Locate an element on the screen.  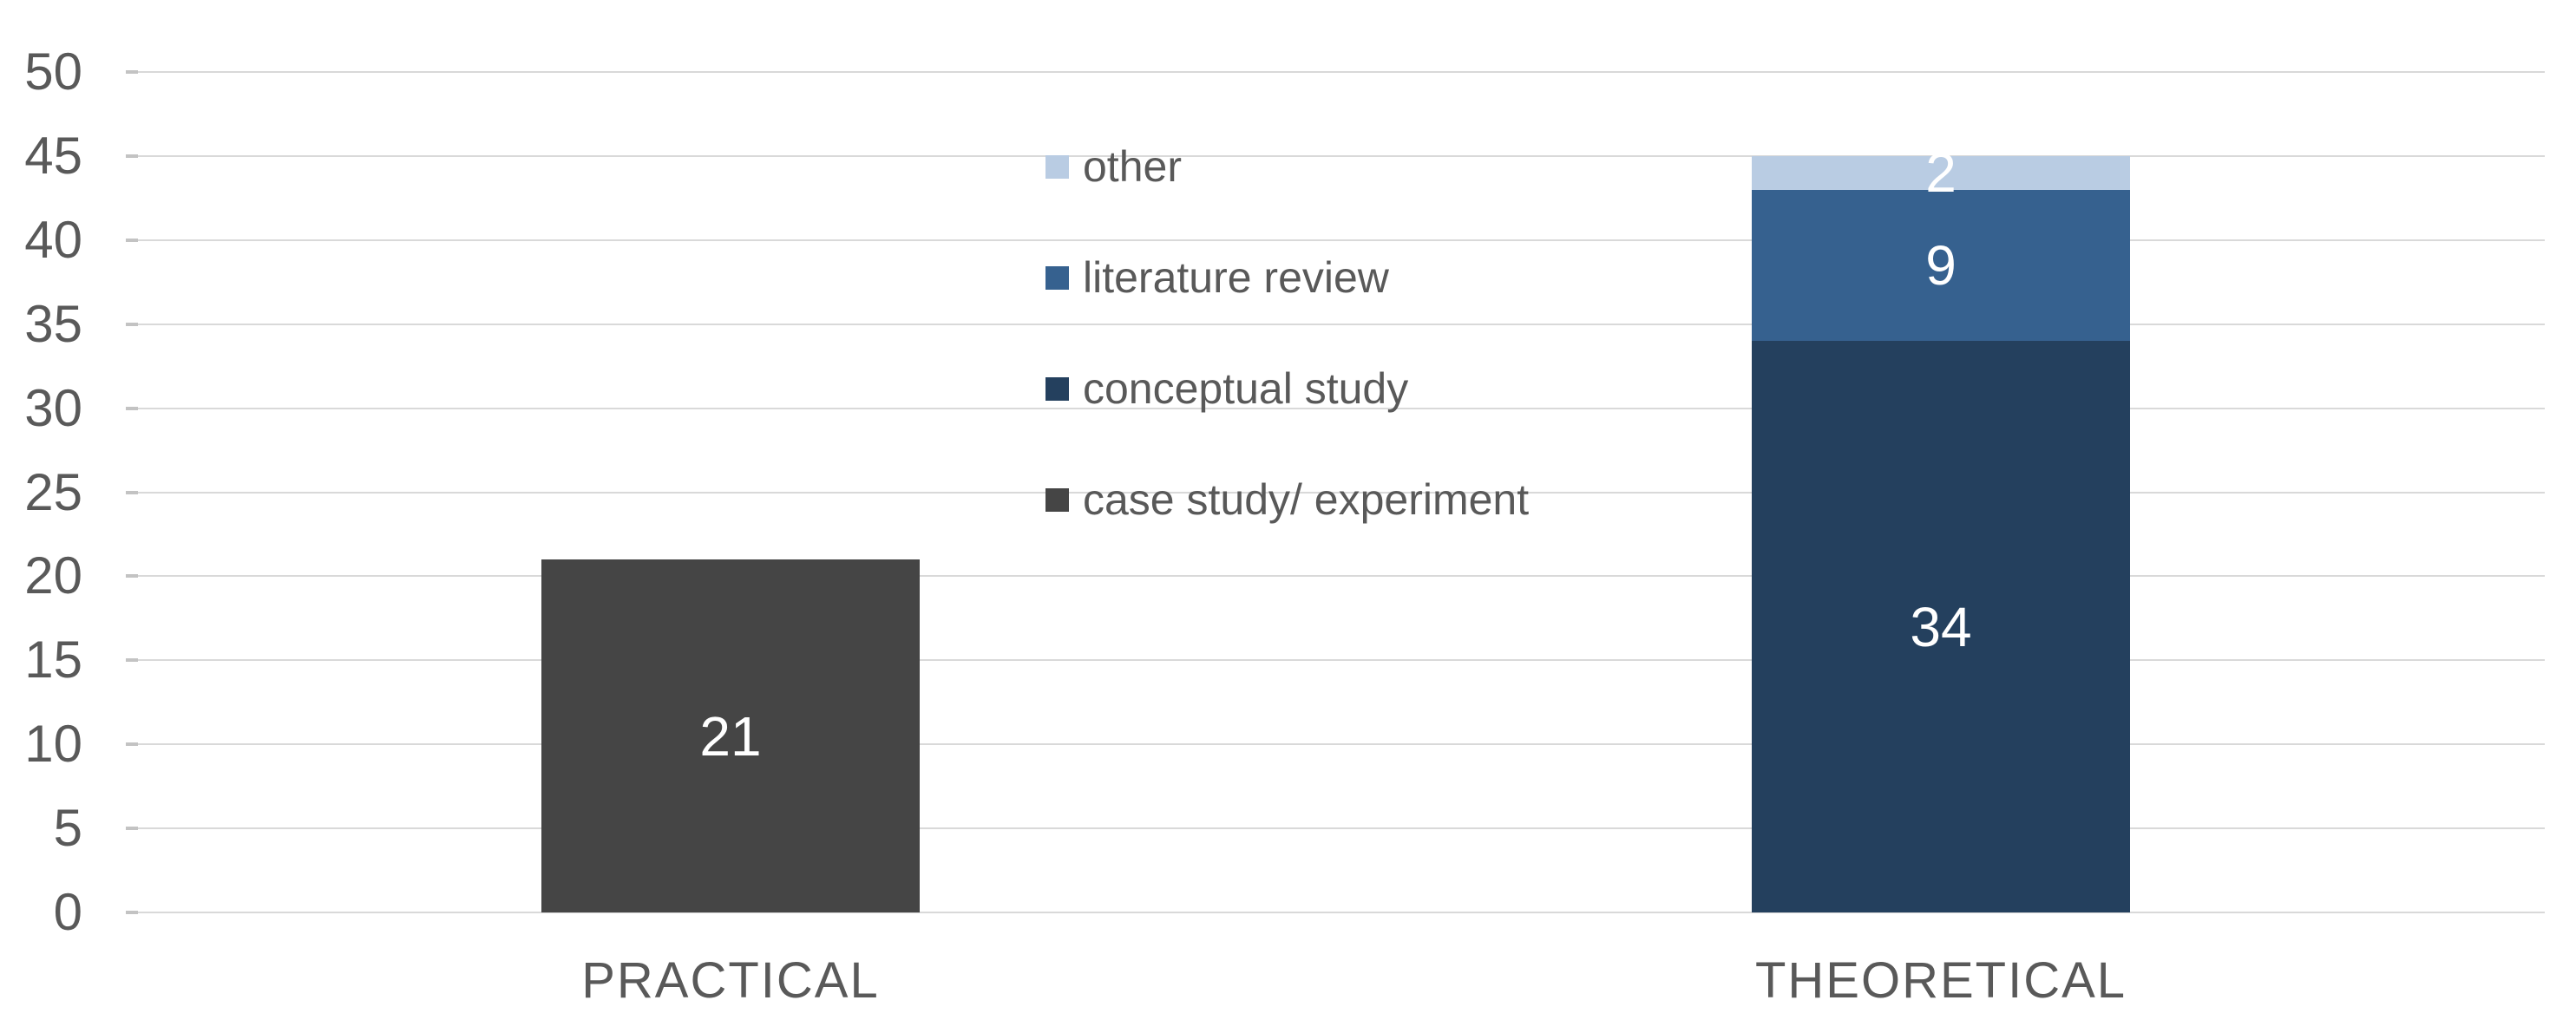
y-tick-label: 15 is located at coordinates (53, 660).